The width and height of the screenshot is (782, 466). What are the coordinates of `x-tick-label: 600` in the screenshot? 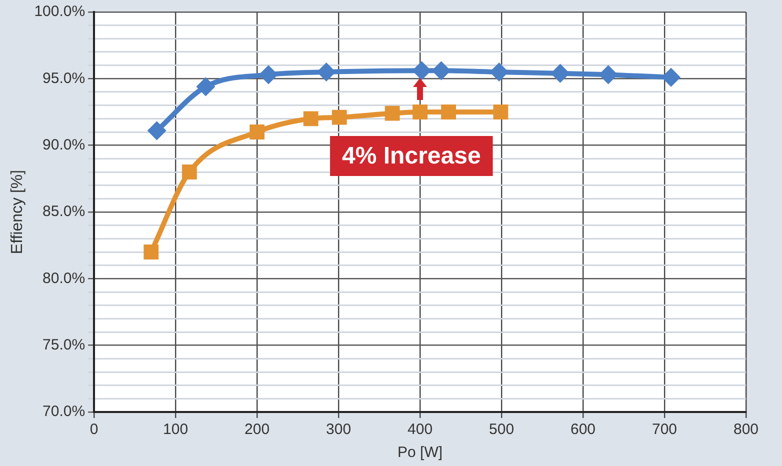 It's located at (583, 429).